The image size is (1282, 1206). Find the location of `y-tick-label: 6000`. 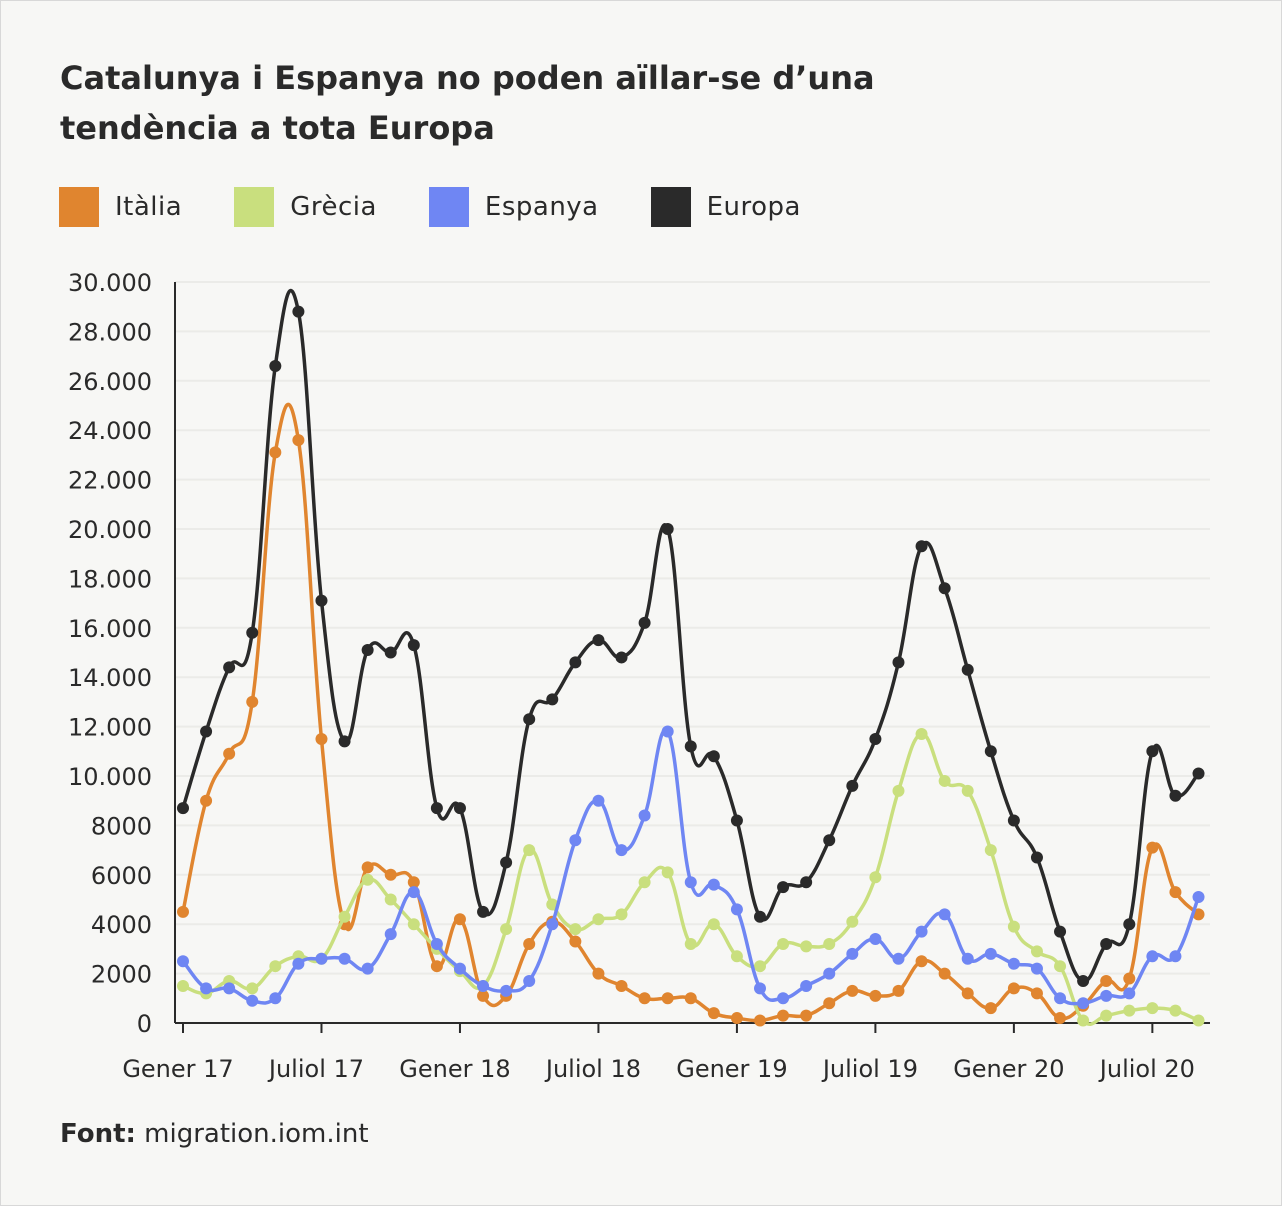

y-tick-label: 6000 is located at coordinates (121, 876).